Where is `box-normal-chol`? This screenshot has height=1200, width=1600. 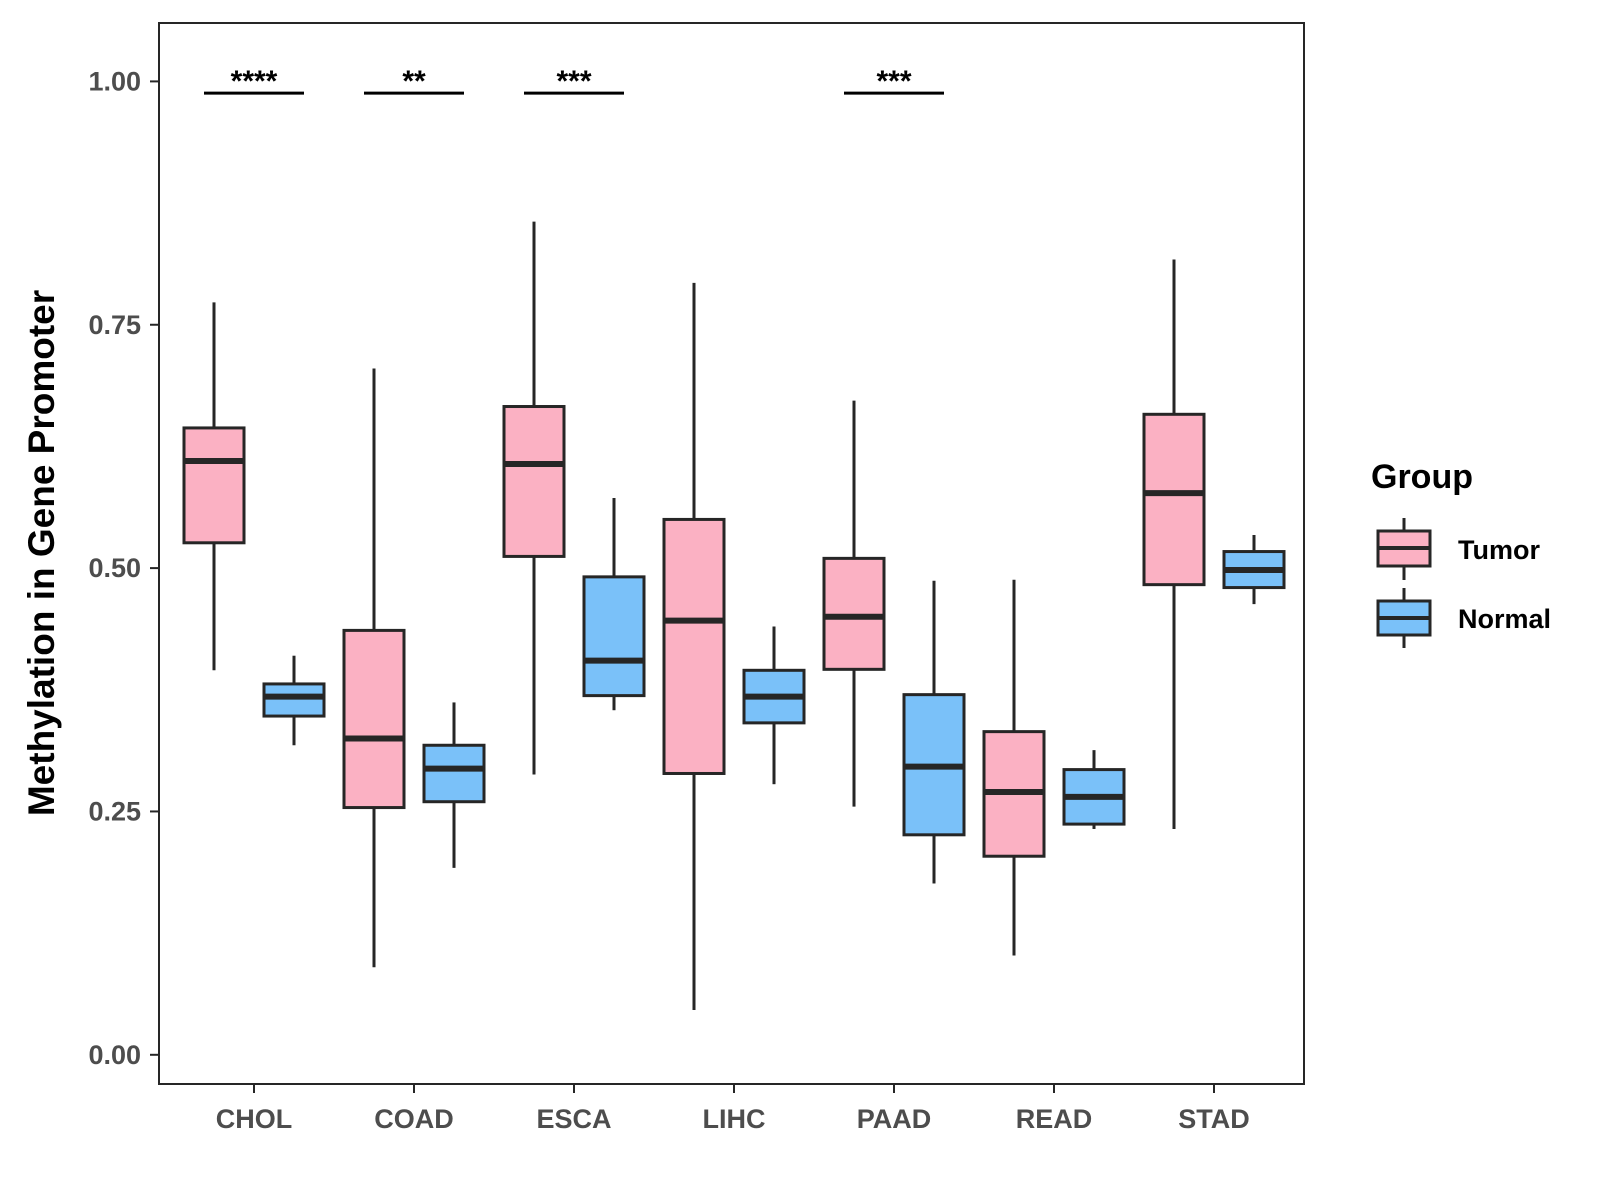
box-normal-chol is located at coordinates (294, 700).